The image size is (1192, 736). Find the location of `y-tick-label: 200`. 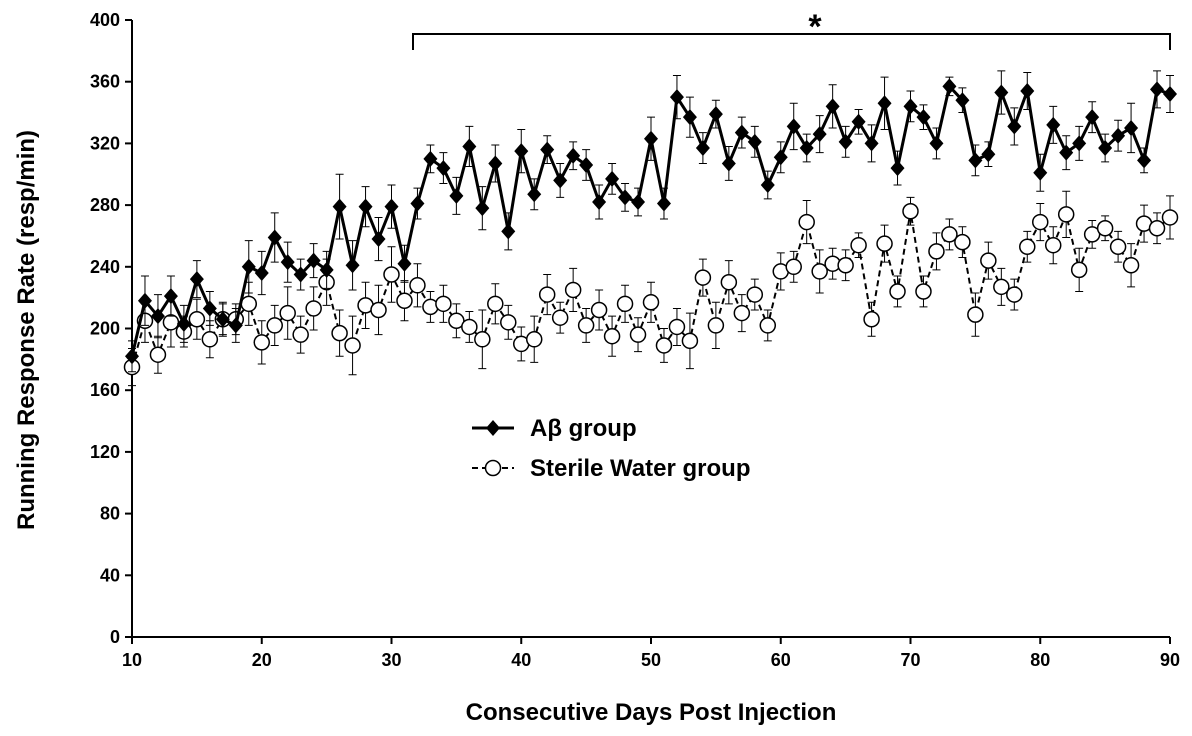

y-tick-label: 200 is located at coordinates (105, 329).